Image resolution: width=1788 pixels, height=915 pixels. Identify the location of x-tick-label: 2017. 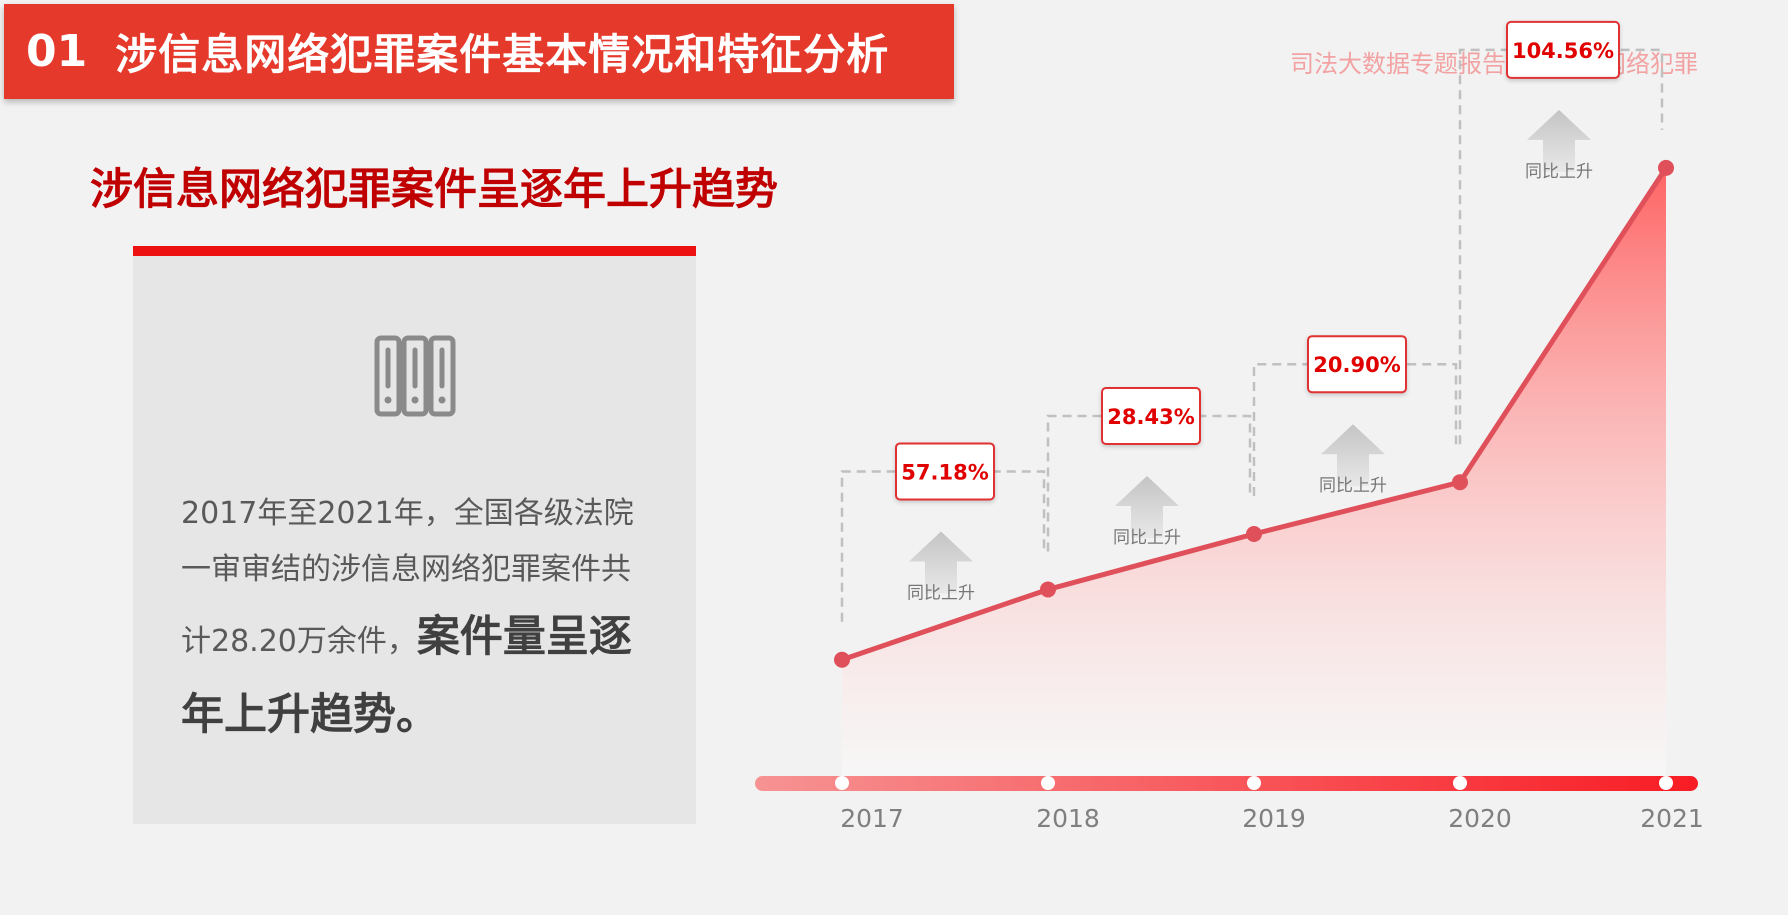
(872, 818).